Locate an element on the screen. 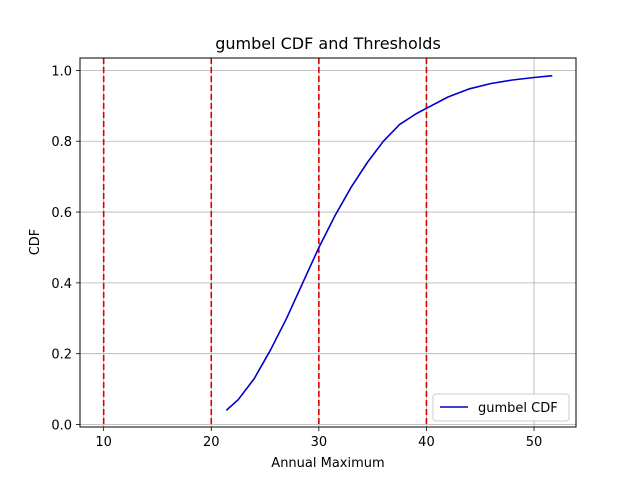 This screenshot has width=640, height=480. legend-label: gumbel CDF is located at coordinates (518, 408).